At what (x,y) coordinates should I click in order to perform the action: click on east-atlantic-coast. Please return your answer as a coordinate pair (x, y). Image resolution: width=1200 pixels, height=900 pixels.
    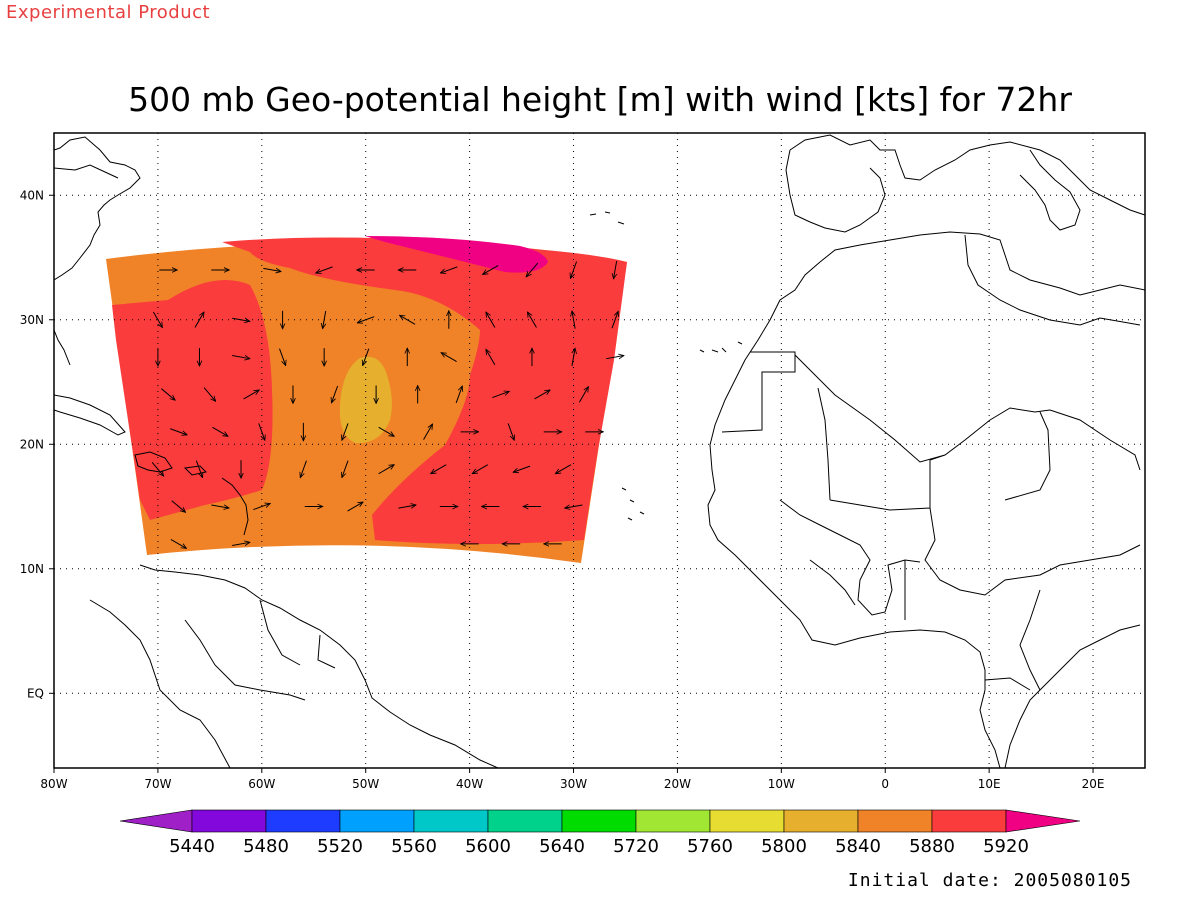
    Looking at the image, I should click on (1072, 696).